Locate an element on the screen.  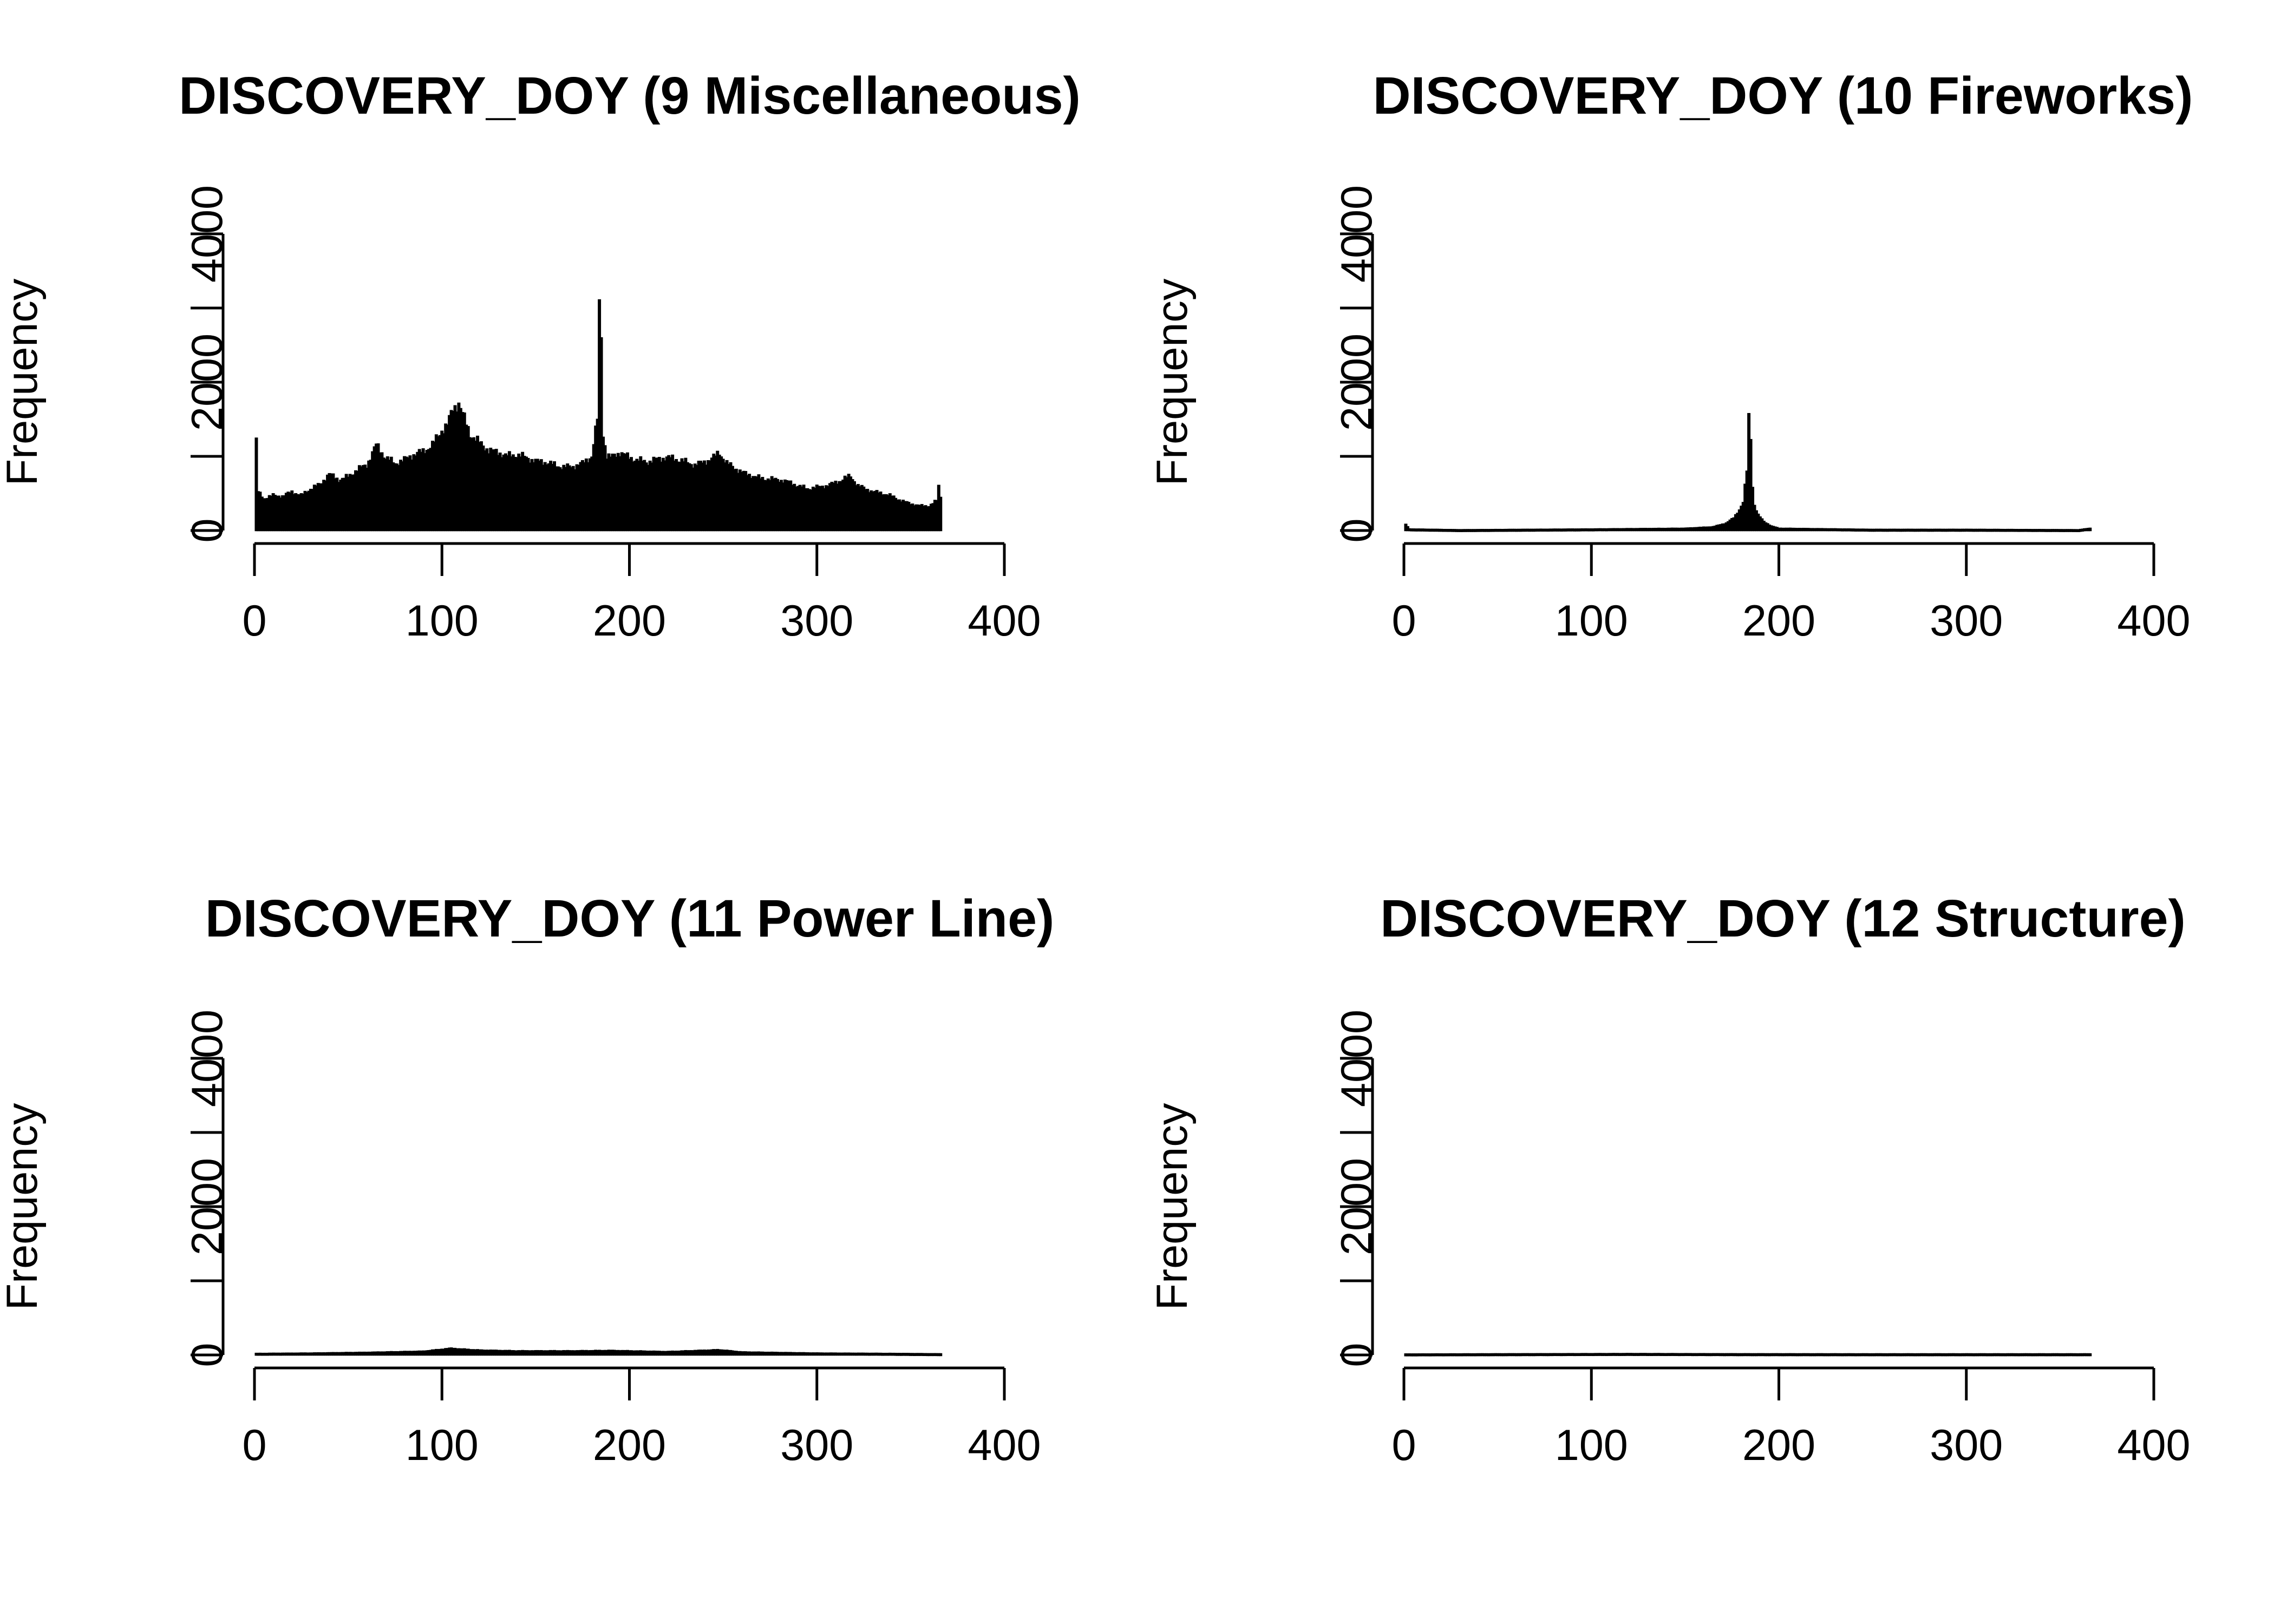
chart-title: DISCOVERY_DOY (10 Fireworks) is located at coordinates (1783, 95).